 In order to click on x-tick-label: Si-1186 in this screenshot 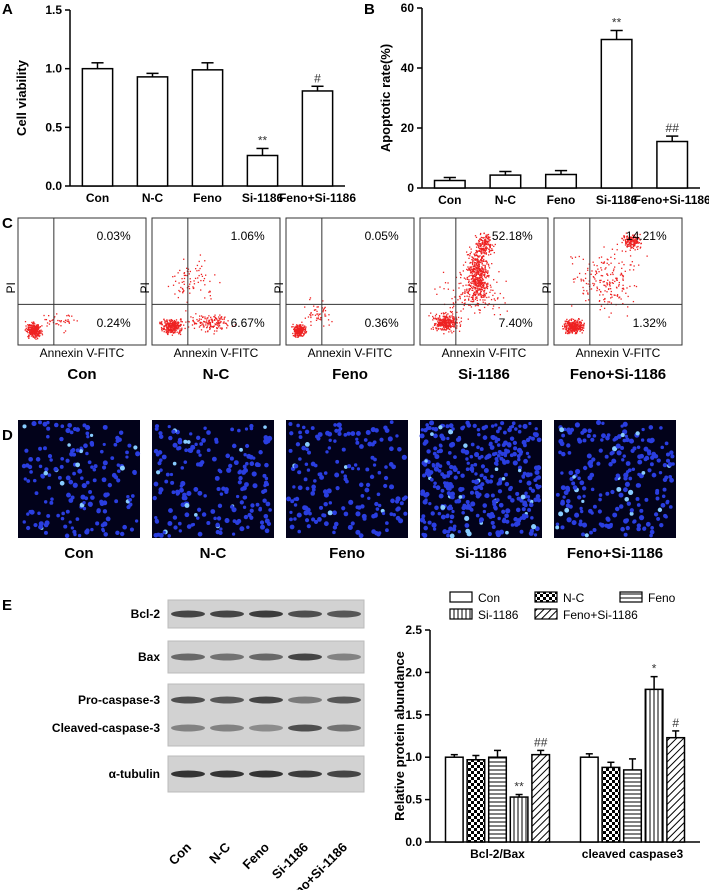, I will do `click(263, 198)`.